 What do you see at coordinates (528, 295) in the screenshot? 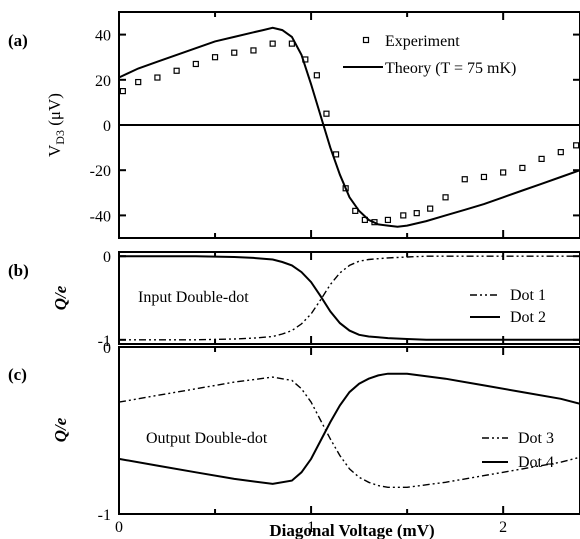
I see `legend-label-dot-1: Dot 1` at bounding box center [528, 295].